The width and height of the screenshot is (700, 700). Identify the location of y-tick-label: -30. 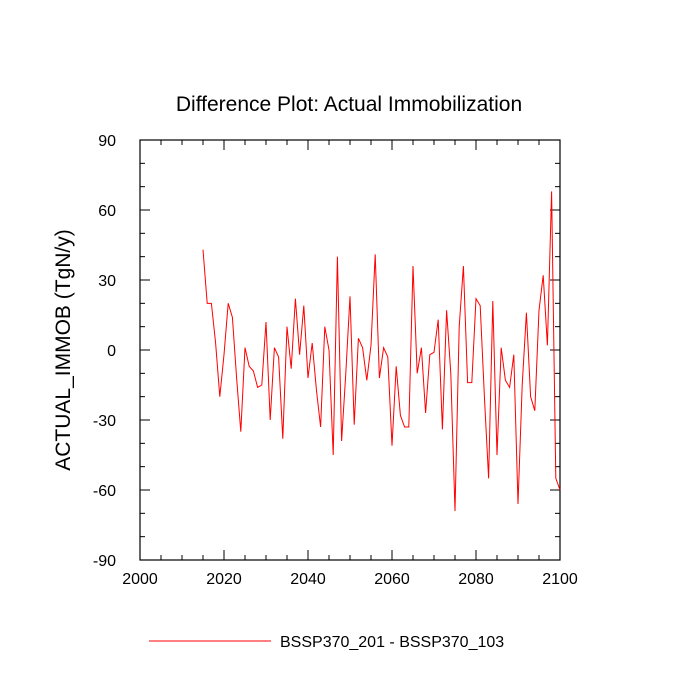
(104, 421).